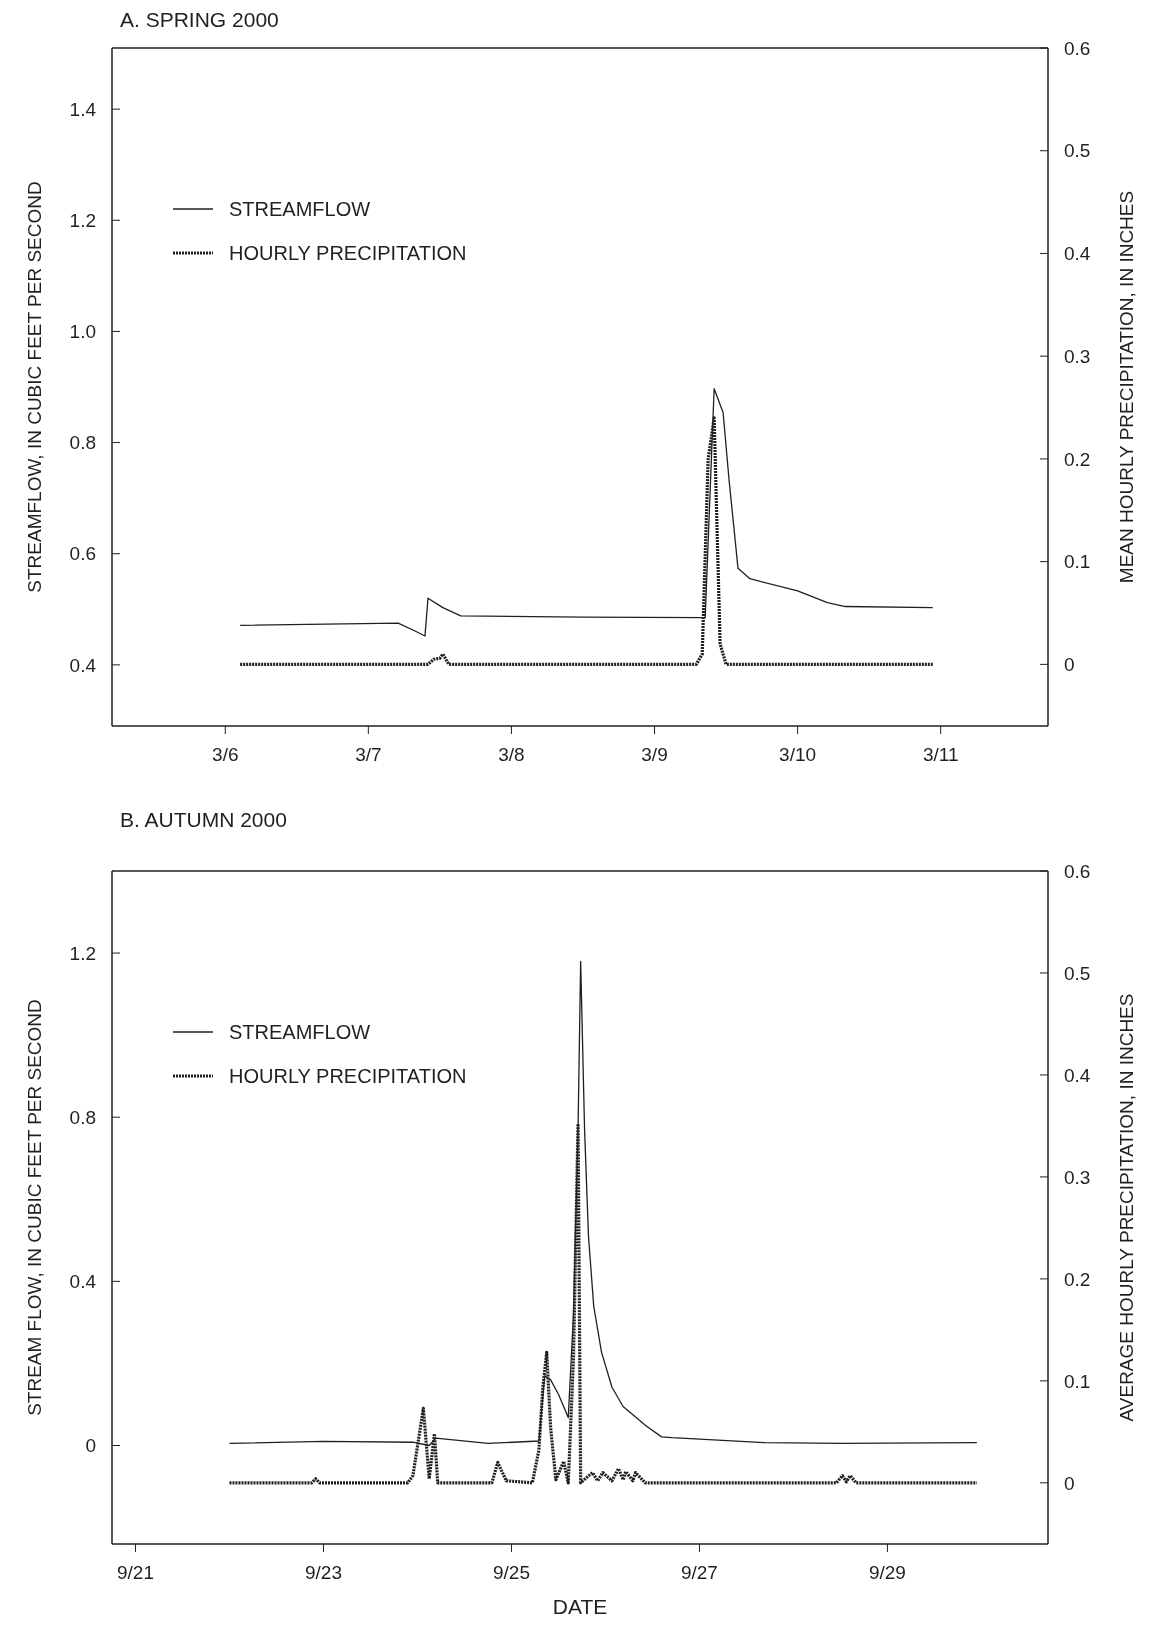  I want to click on y-tick-label: 0.6, so click(82, 554).